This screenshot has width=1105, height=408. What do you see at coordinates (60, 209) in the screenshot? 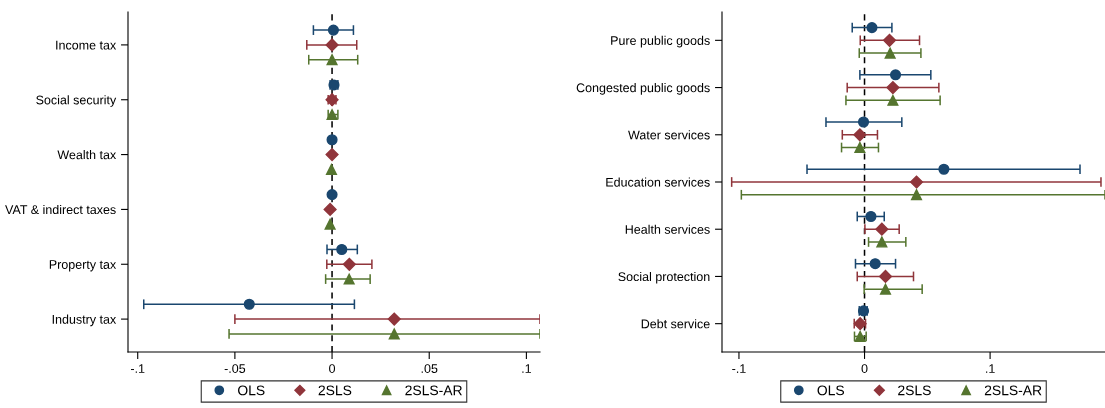
I see `y-tick-label: VAT & indirect taxes` at bounding box center [60, 209].